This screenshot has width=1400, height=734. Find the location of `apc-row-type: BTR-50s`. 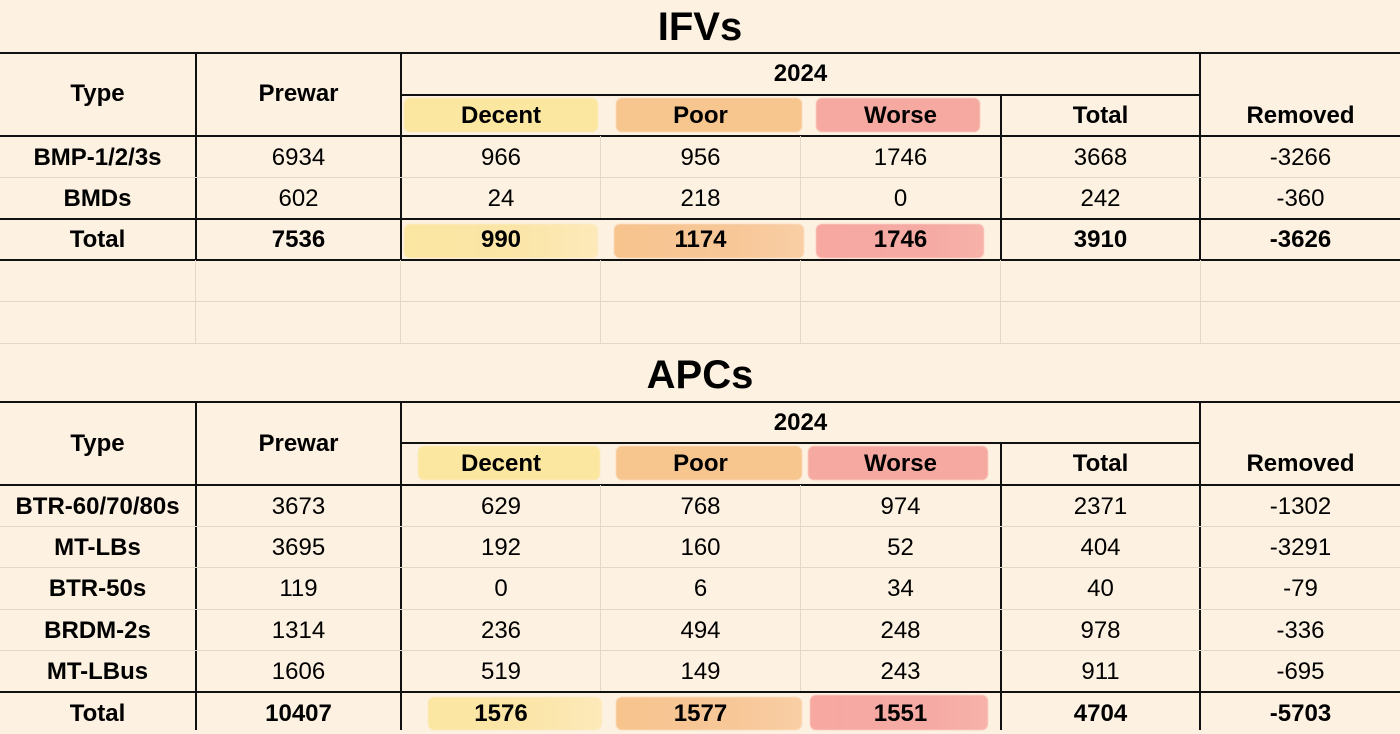

apc-row-type: BTR-50s is located at coordinates (97, 588).